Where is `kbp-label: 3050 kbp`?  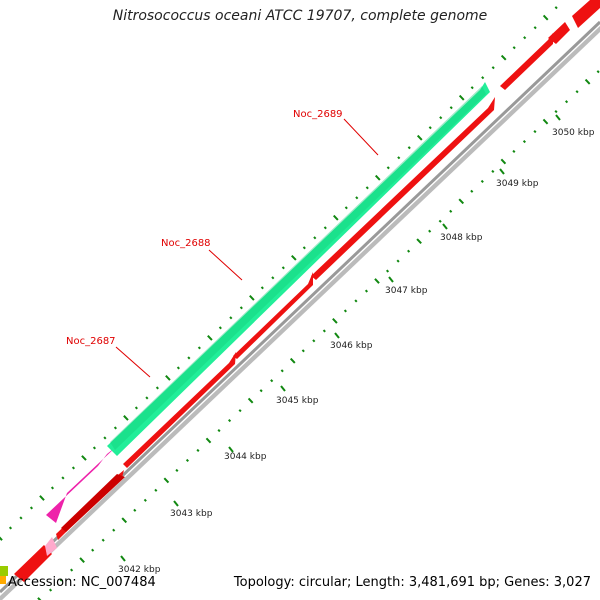
kbp-label: 3050 kbp is located at coordinates (573, 133).